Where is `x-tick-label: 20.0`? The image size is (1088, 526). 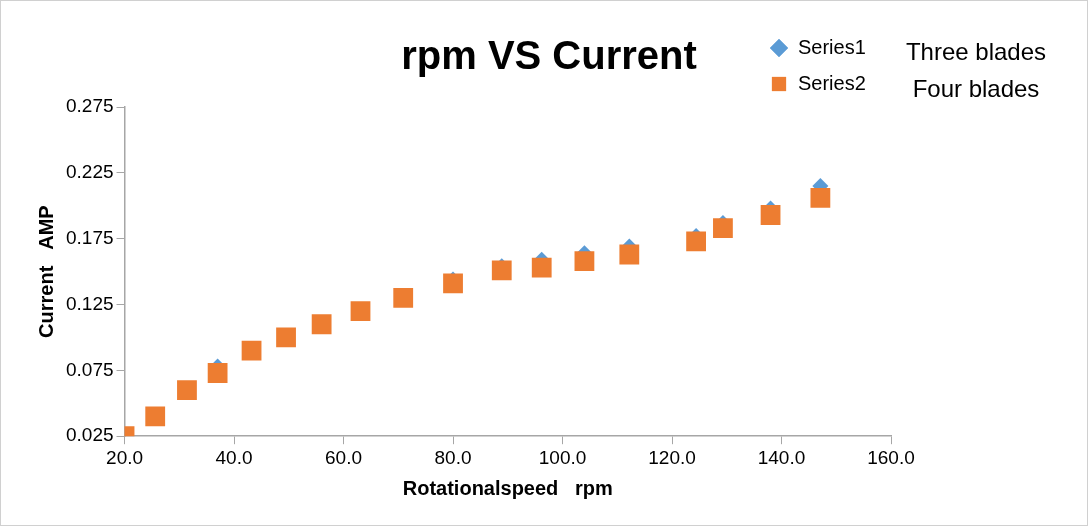
x-tick-label: 20.0 is located at coordinates (125, 457).